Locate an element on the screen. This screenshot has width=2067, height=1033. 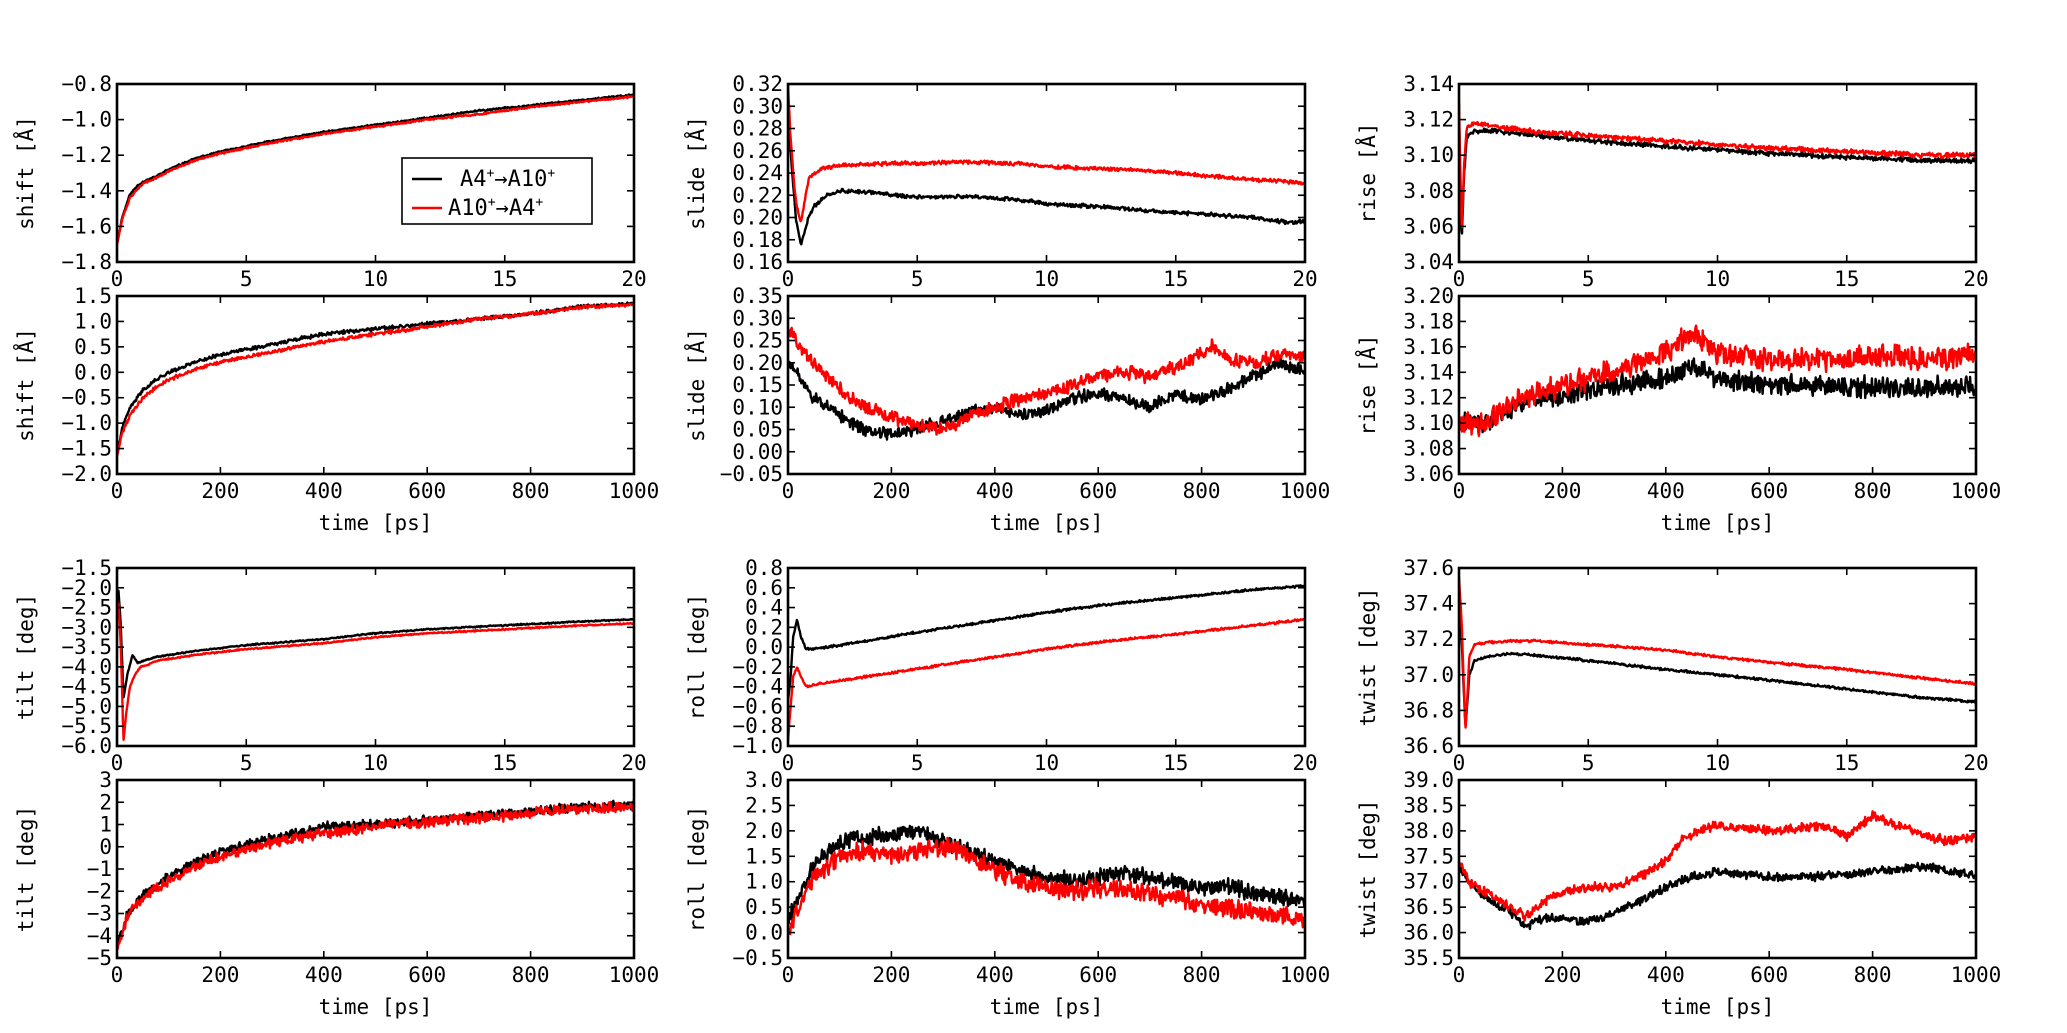
y-tick-label: 0.20 is located at coordinates (757, 218).